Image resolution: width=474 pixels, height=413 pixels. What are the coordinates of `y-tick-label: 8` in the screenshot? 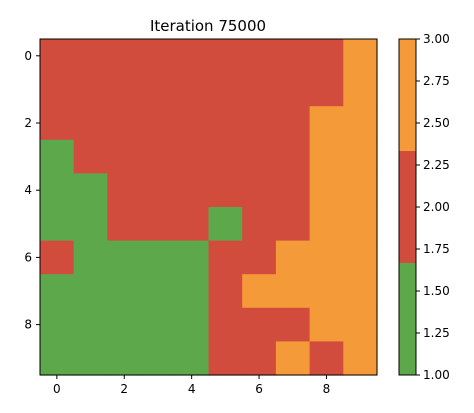 It's located at (28, 325).